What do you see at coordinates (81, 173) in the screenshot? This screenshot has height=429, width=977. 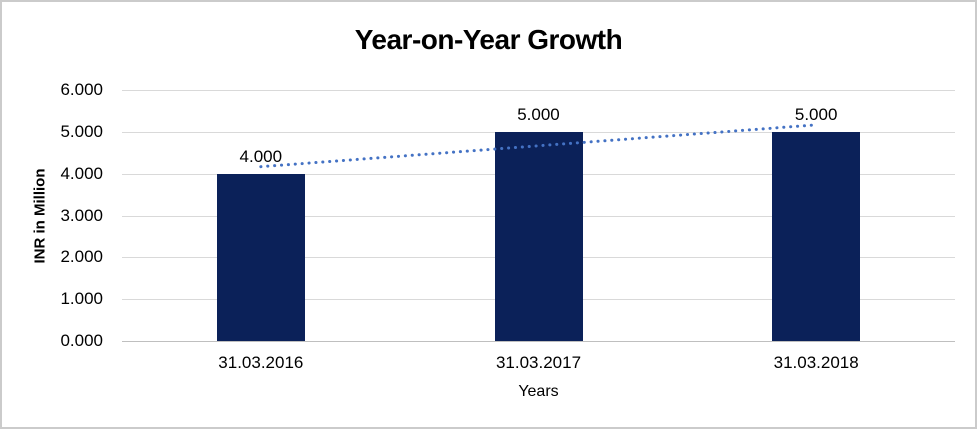 I see `y-tick-label: 4.000` at bounding box center [81, 173].